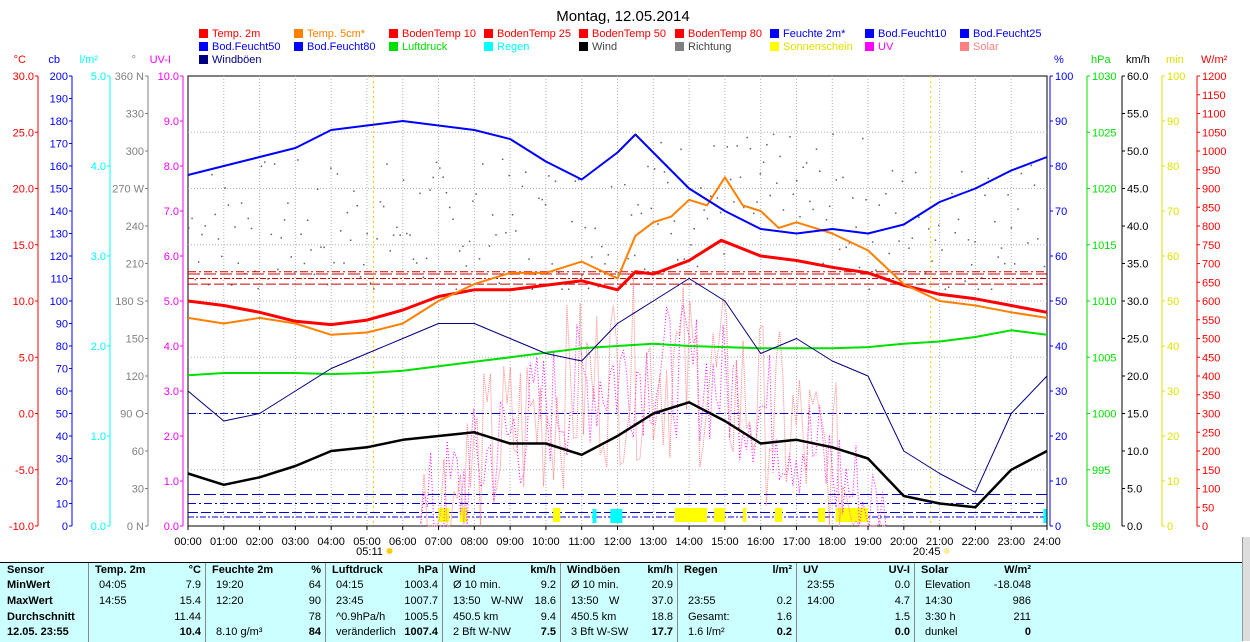  Describe the element at coordinates (98, 347) in the screenshot. I see `axis-tick-label: 2.0` at that location.